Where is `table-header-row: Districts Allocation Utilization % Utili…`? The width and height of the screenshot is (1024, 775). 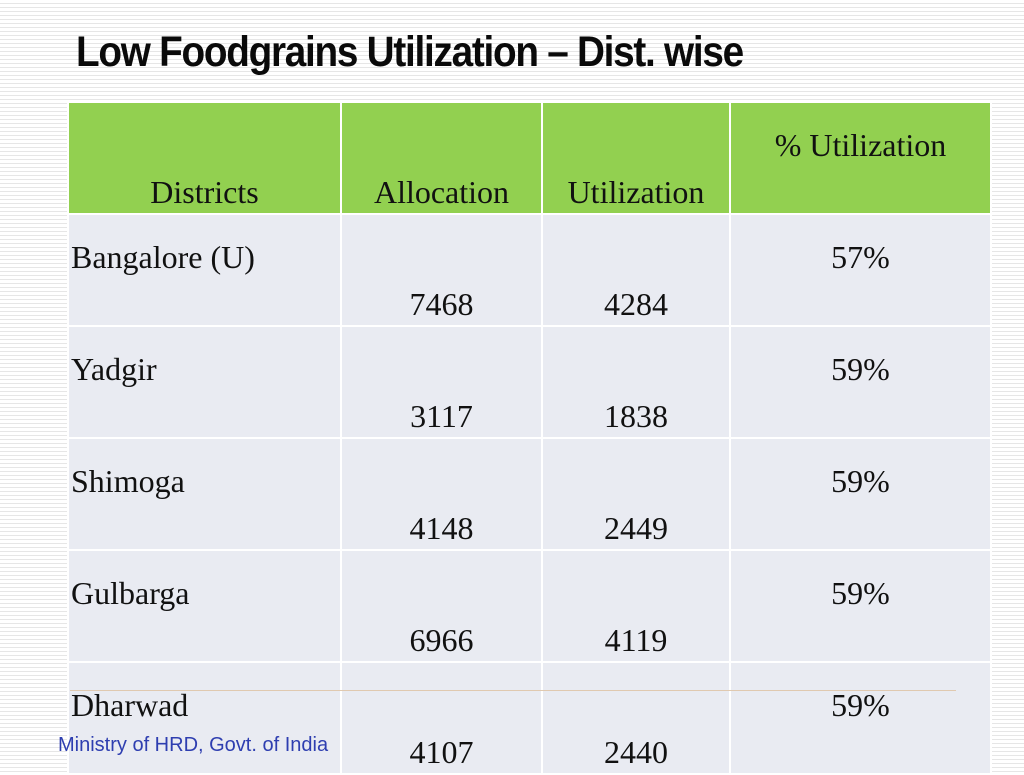
table-header-row: Districts Allocation Utilization % Utili… is located at coordinates (529, 158).